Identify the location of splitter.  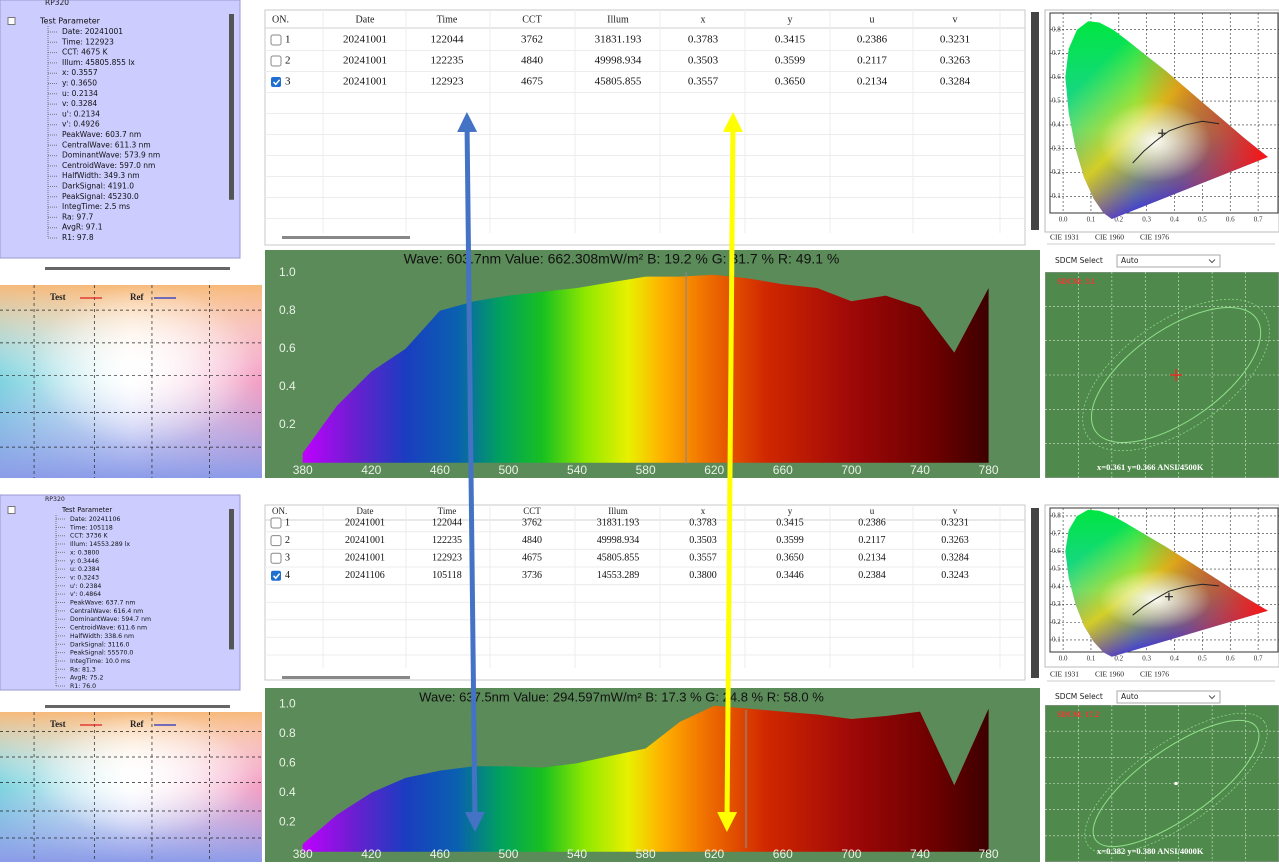
(137, 268).